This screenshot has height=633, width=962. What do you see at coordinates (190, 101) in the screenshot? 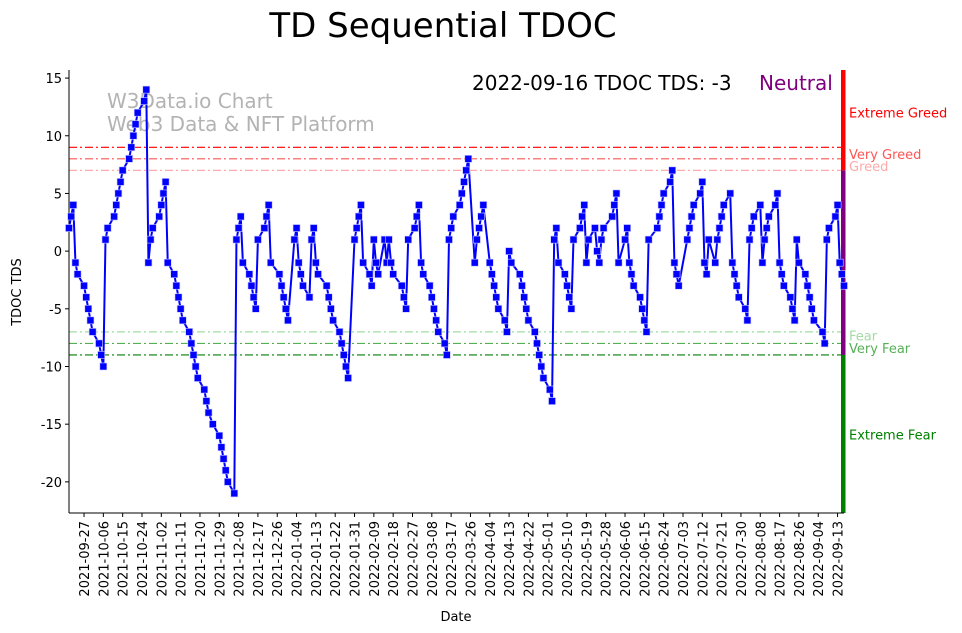
I see `watermark-line-1: W3Data.io Chart` at bounding box center [190, 101].